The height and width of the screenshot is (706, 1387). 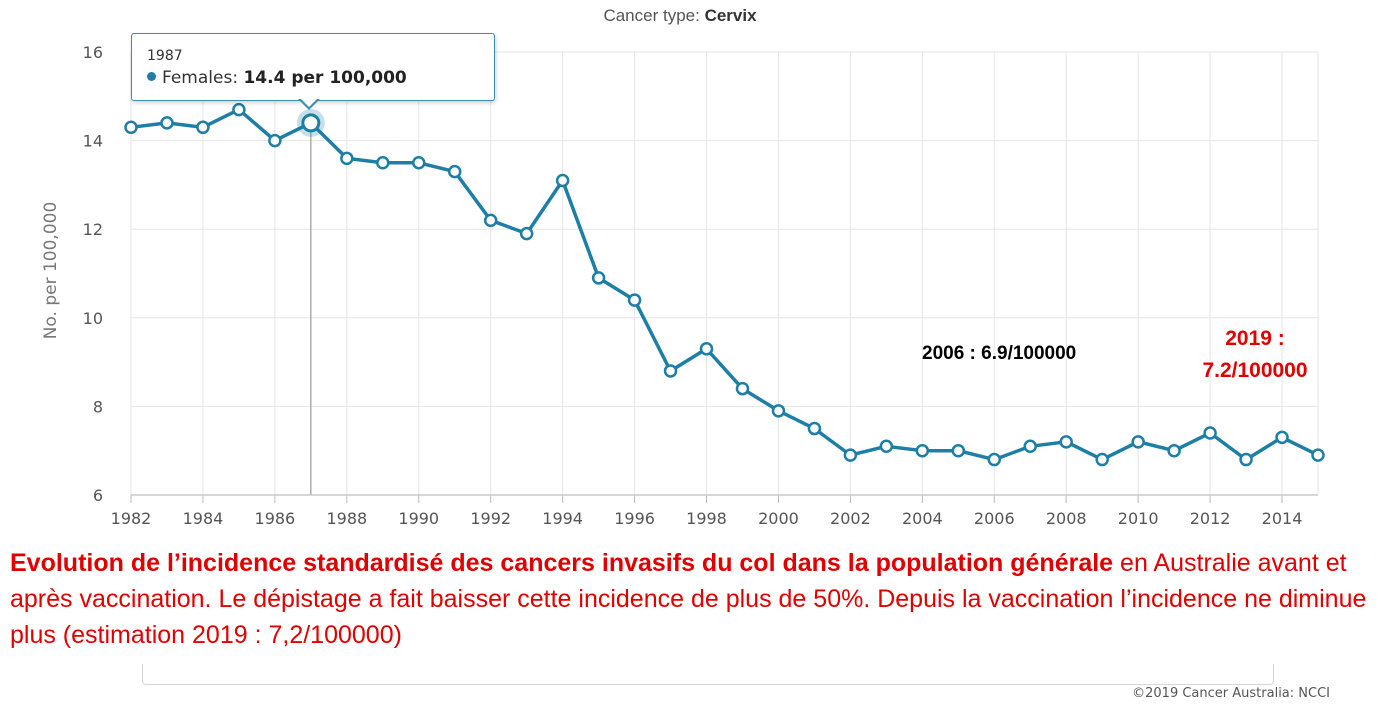 What do you see at coordinates (1138, 518) in the screenshot?
I see `x-tick-label: 2010` at bounding box center [1138, 518].